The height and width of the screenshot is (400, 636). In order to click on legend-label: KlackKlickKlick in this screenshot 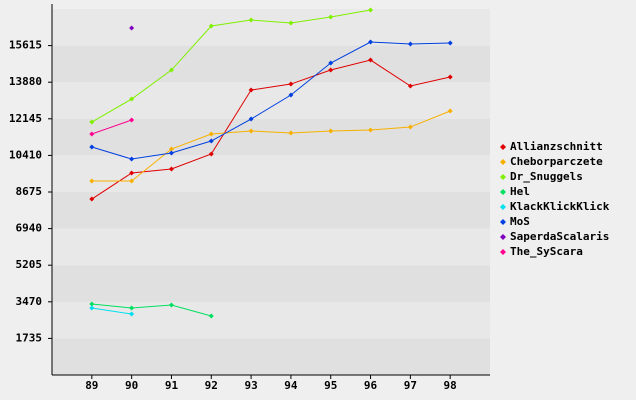, I will do `click(560, 206)`.